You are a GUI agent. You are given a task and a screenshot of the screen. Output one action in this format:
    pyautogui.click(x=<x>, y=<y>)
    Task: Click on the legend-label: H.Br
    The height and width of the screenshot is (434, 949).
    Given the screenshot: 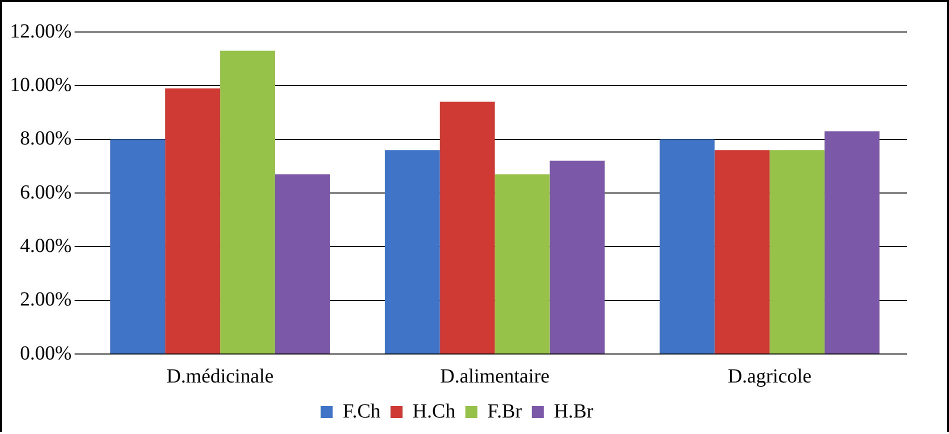 What is the action you would take?
    pyautogui.click(x=574, y=411)
    